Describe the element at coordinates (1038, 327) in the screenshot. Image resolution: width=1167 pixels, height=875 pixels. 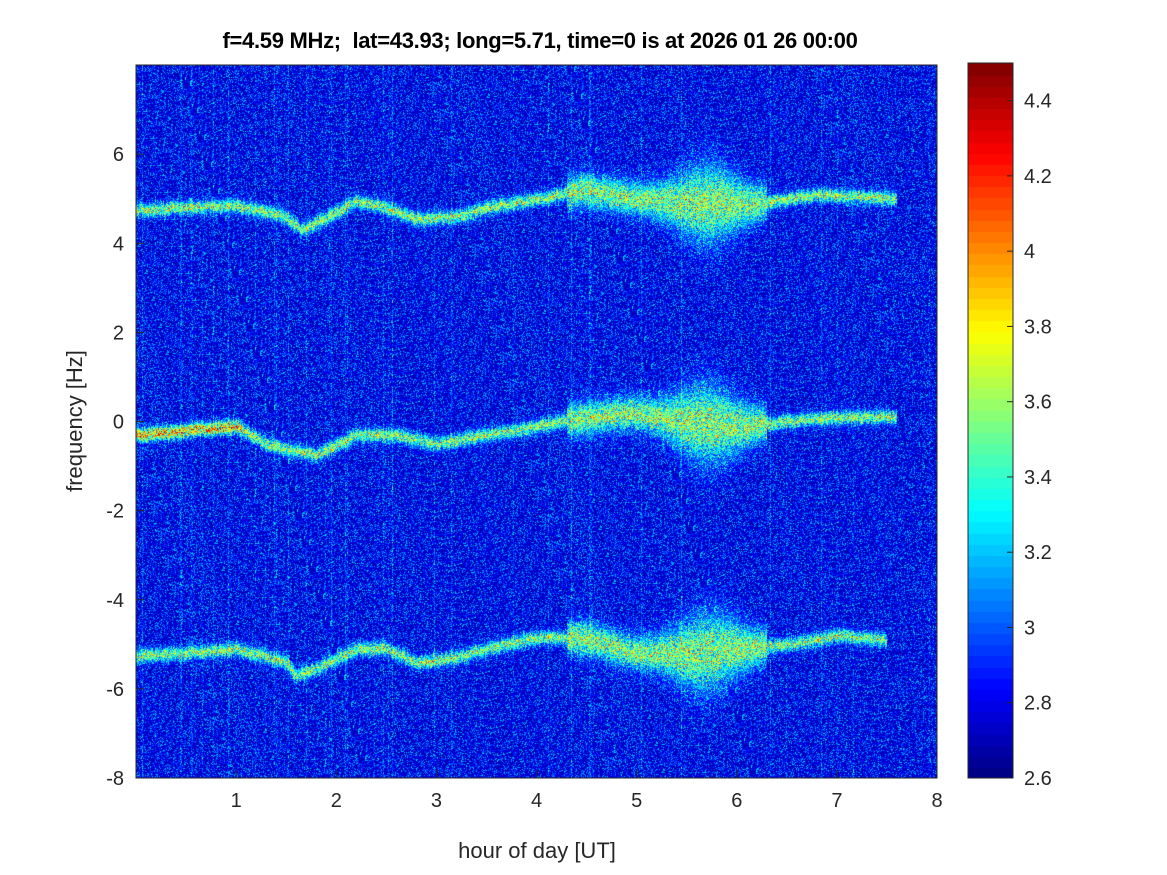
I see `colorbar-tick-label: 3.8` at that location.